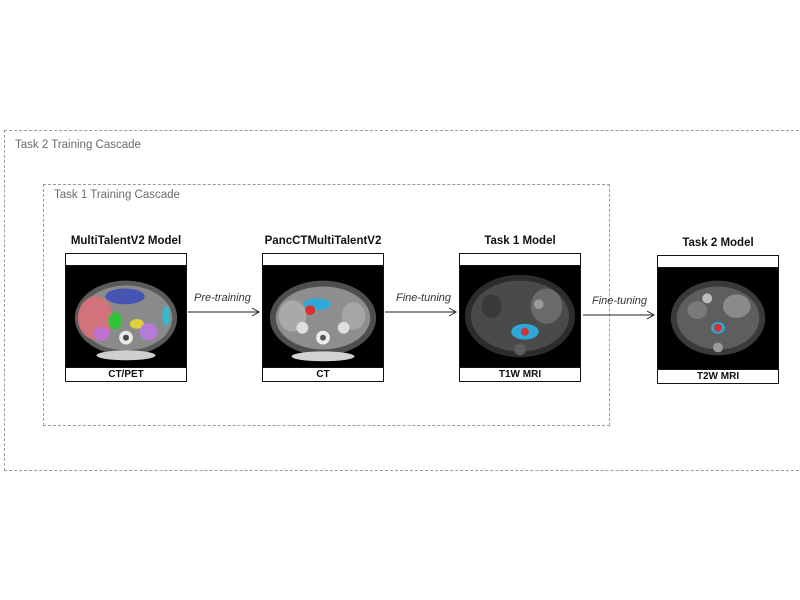  What do you see at coordinates (126, 241) in the screenshot?
I see `stage-title: MultiTalentV2 Model` at bounding box center [126, 241].